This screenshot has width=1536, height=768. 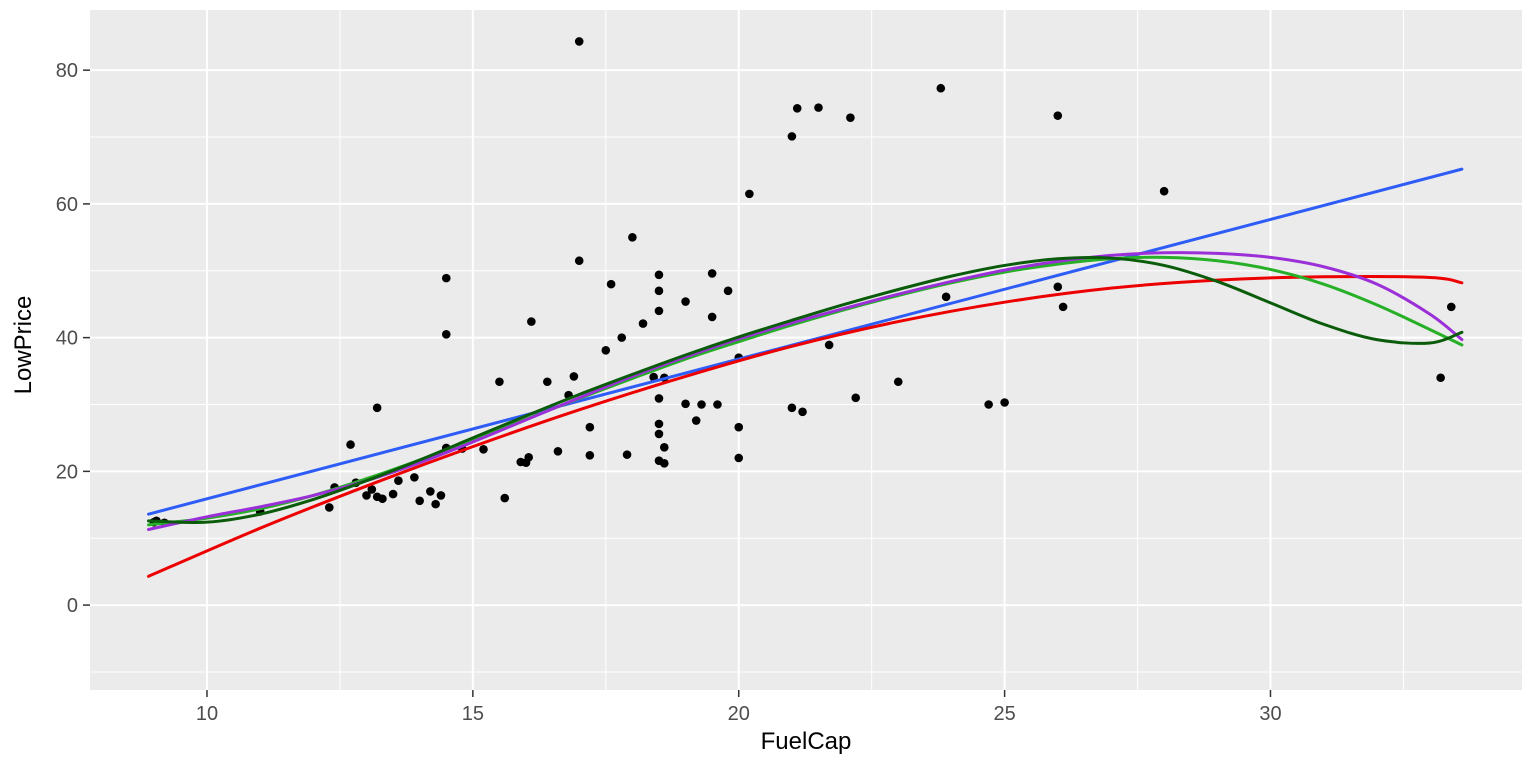 What do you see at coordinates (67, 472) in the screenshot?
I see `y-tick-label: 20` at bounding box center [67, 472].